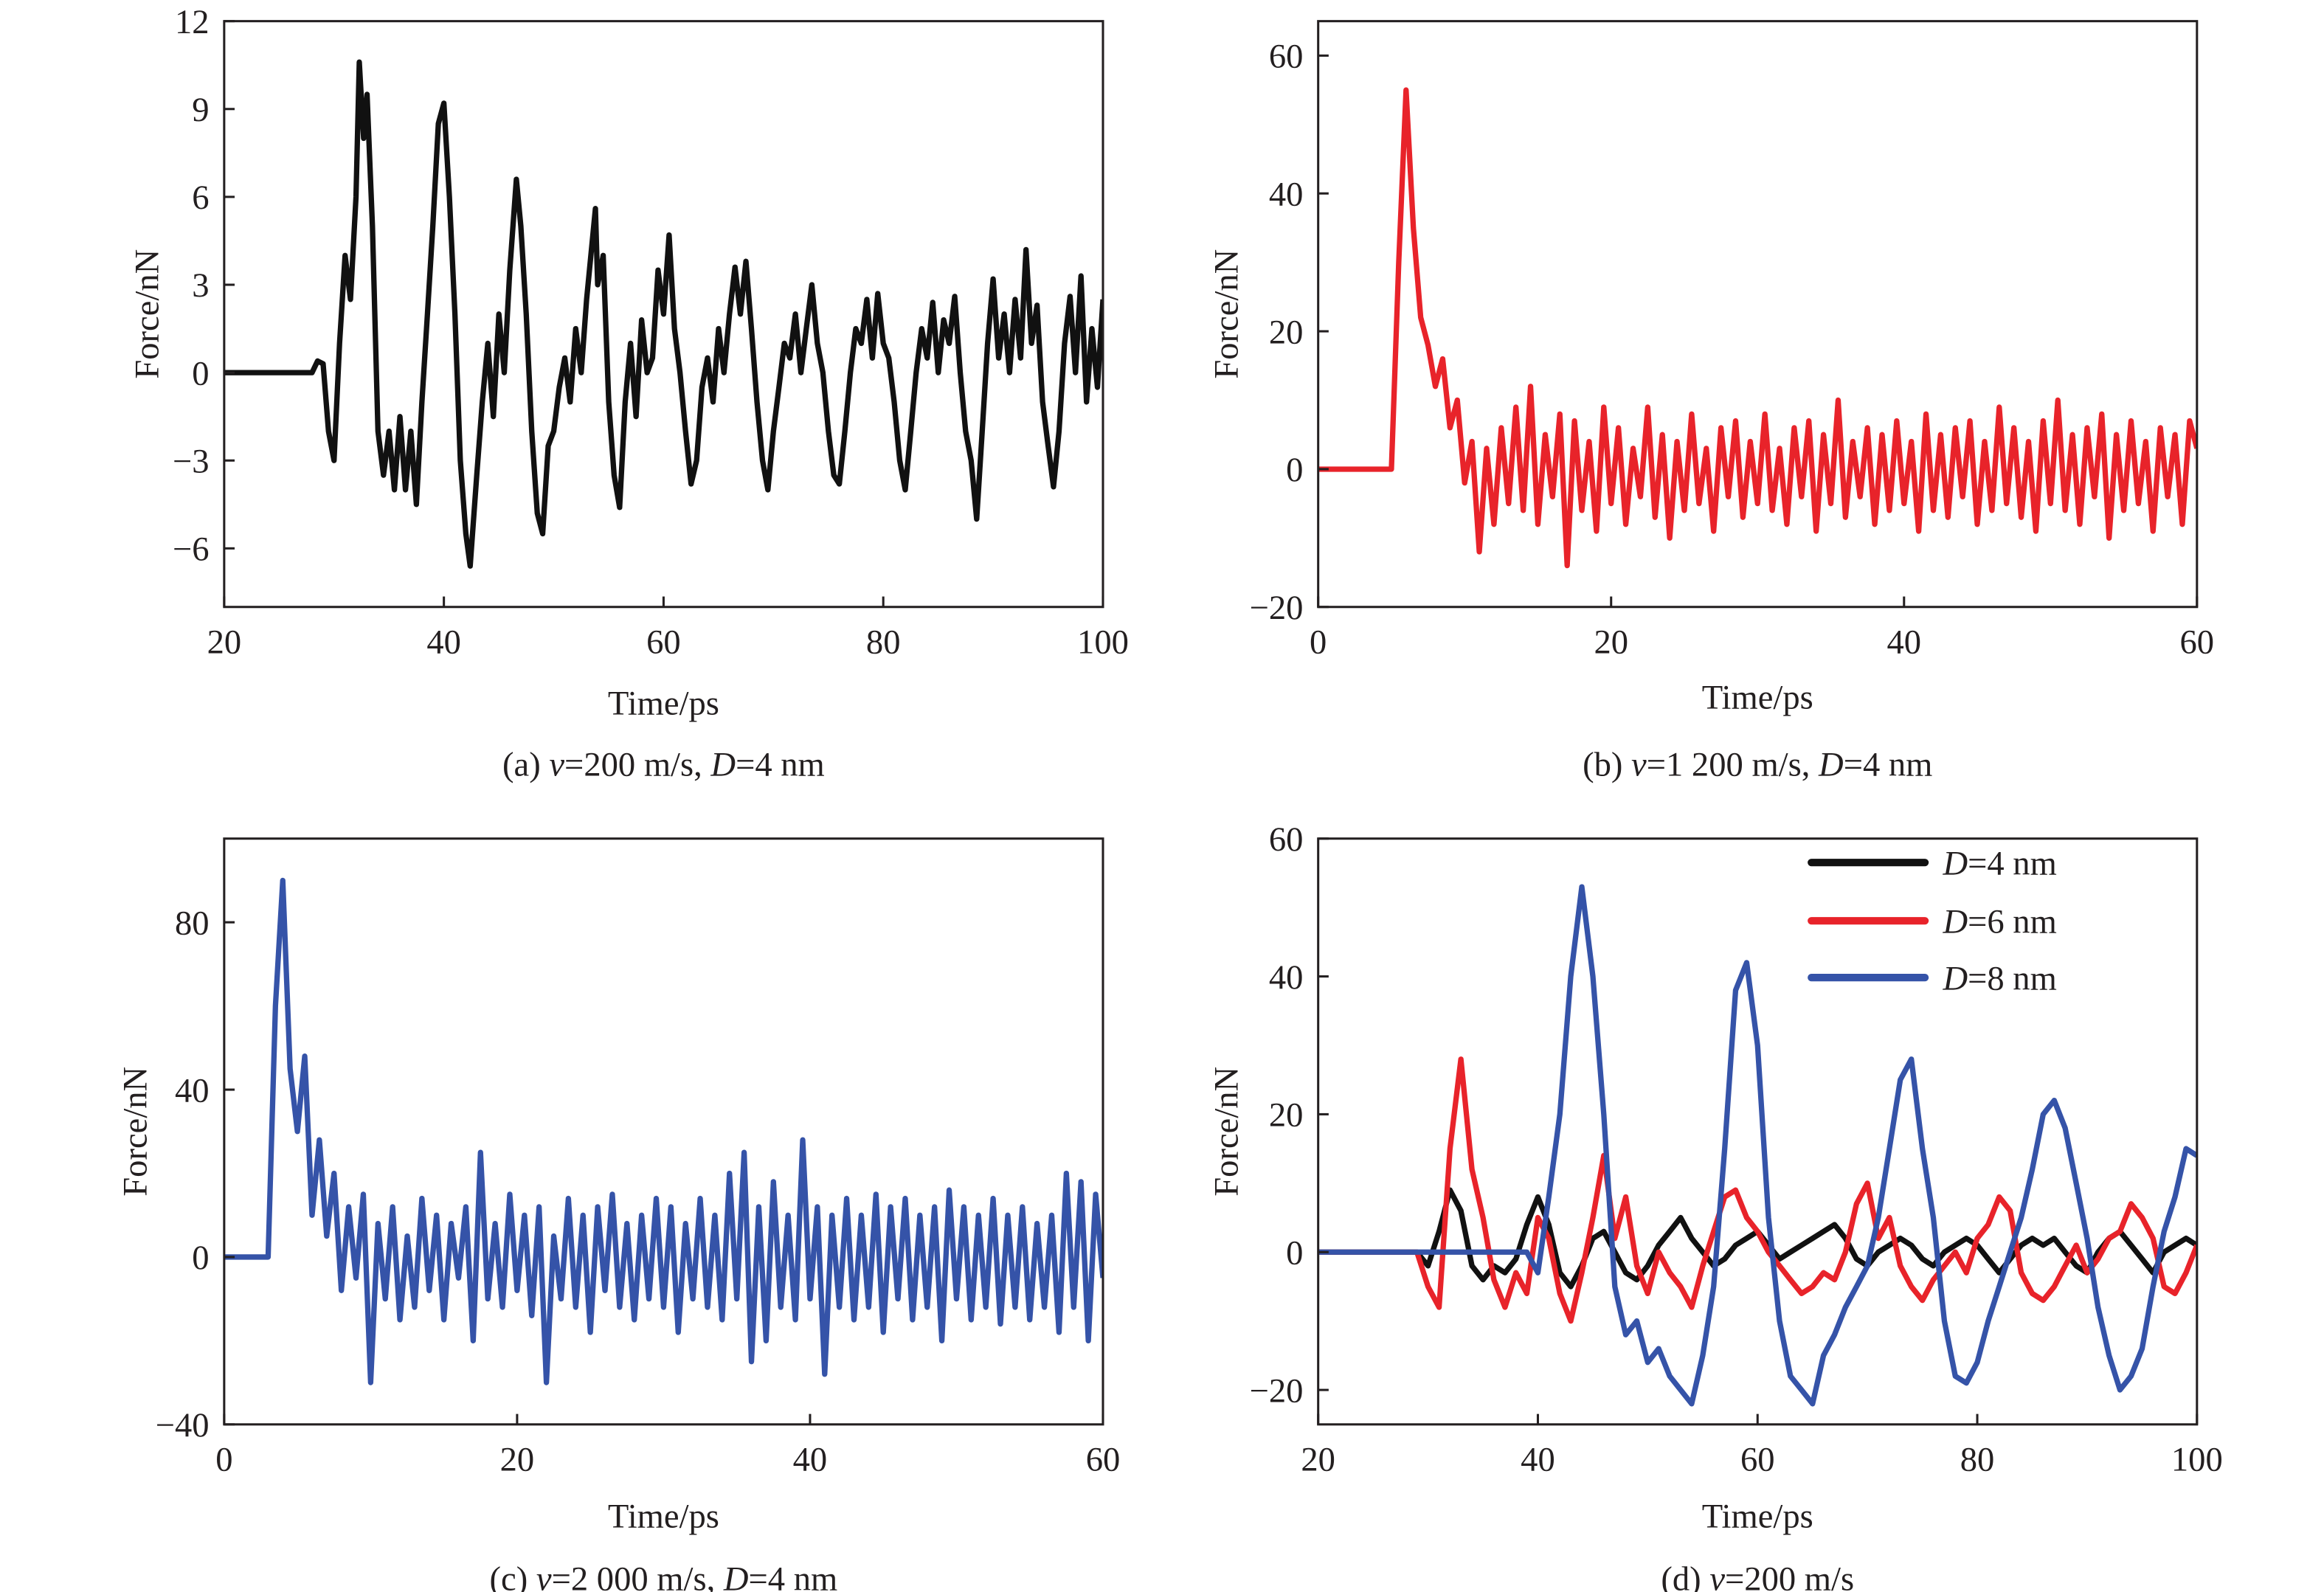 The image size is (2324, 1592). Describe the element at coordinates (664, 1576) in the screenshot. I see `caption-c: (c) v=2 000 m/s, D=4 nm` at that location.